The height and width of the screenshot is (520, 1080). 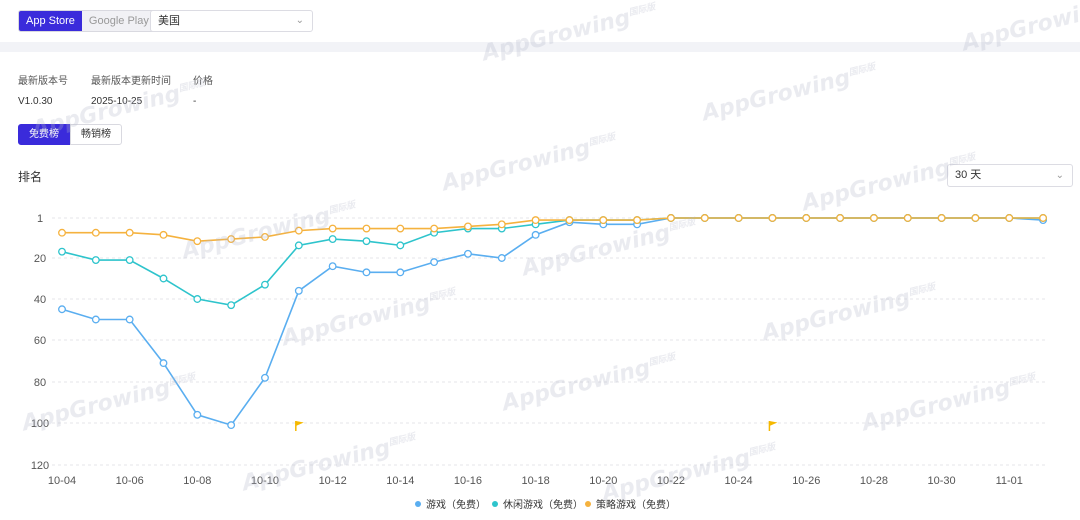 I want to click on x-tick-label: 10-26, so click(x=806, y=481).